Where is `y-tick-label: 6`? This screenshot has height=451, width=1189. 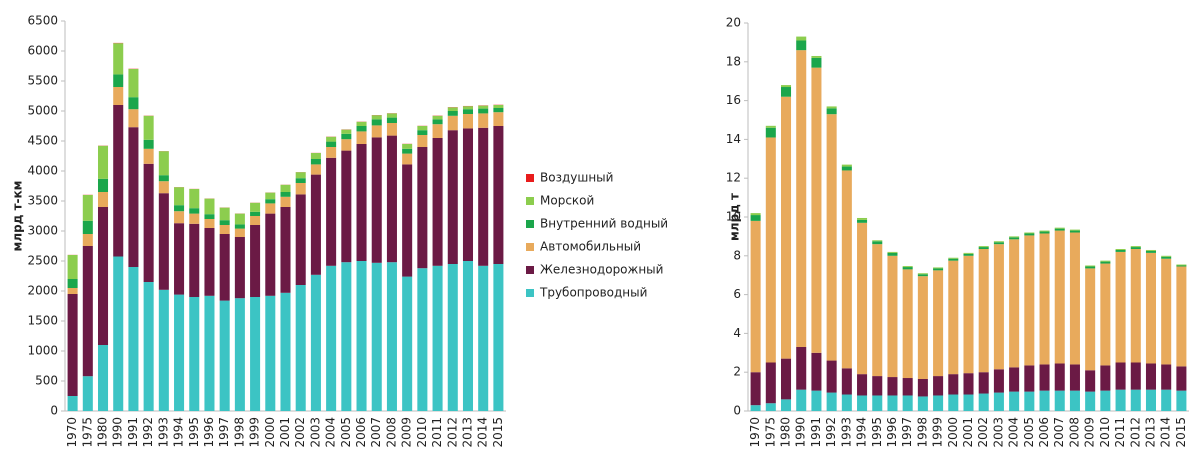
y-tick-label: 6 is located at coordinates (737, 294).